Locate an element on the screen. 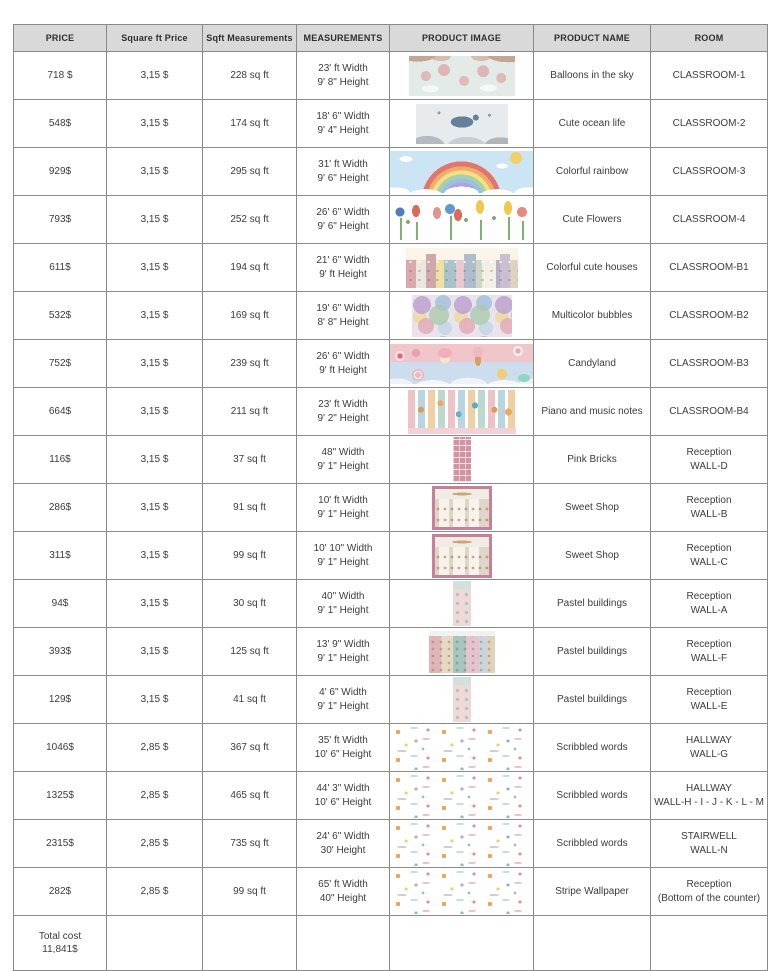  houses-mural-image is located at coordinates (461, 267).